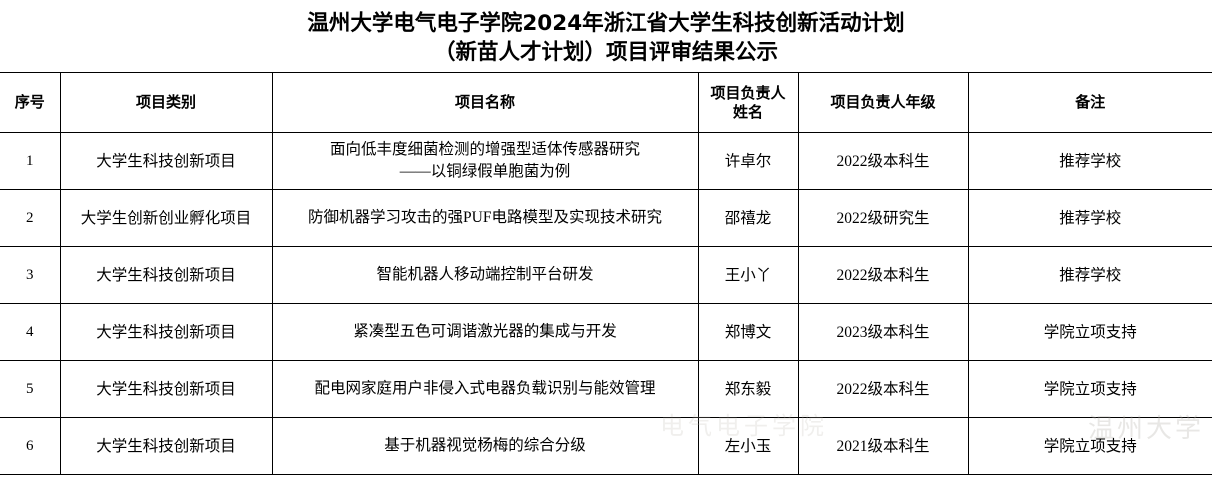  Describe the element at coordinates (485, 332) in the screenshot. I see `cell-project-name: 紧凑型五色可调谐激光器的集成与开发` at that location.